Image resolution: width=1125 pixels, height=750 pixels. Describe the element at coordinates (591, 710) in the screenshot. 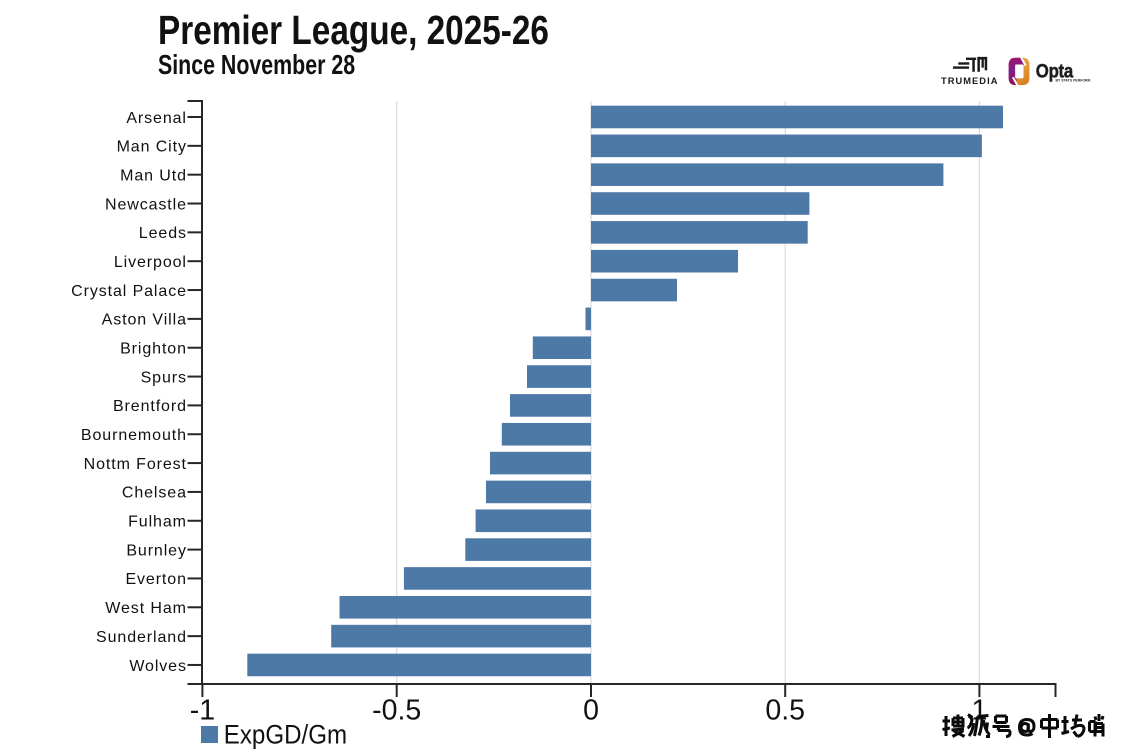

I see `svg-text: 0` at that location.